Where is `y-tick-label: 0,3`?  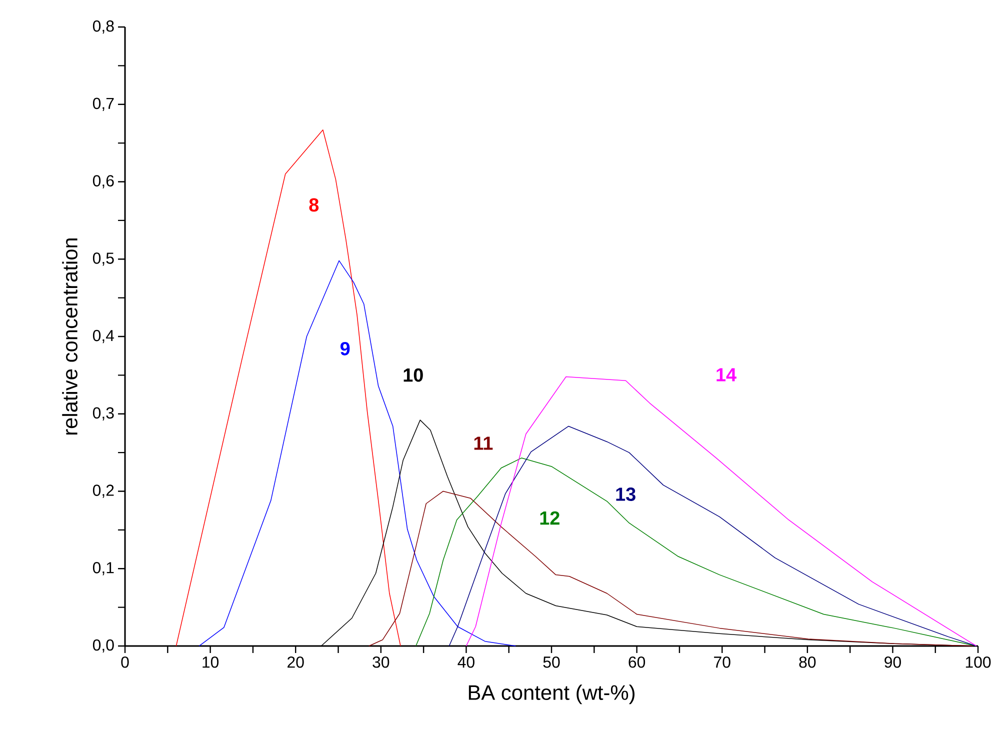 y-tick-label: 0,3 is located at coordinates (103, 413).